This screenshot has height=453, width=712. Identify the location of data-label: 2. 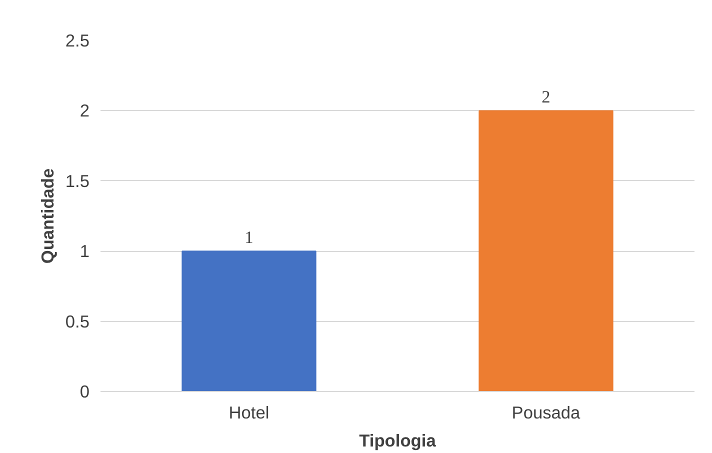
(546, 97).